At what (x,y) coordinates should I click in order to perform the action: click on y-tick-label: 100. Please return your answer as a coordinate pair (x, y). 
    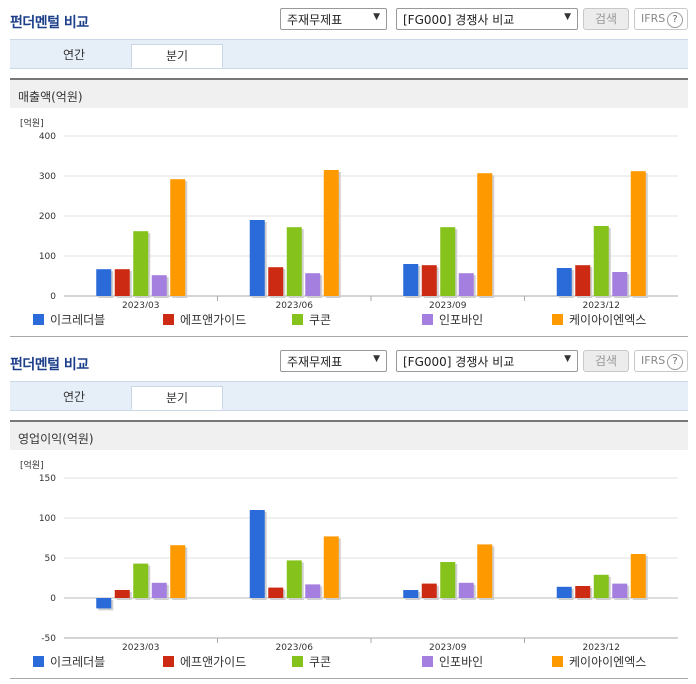
    Looking at the image, I should click on (47, 519).